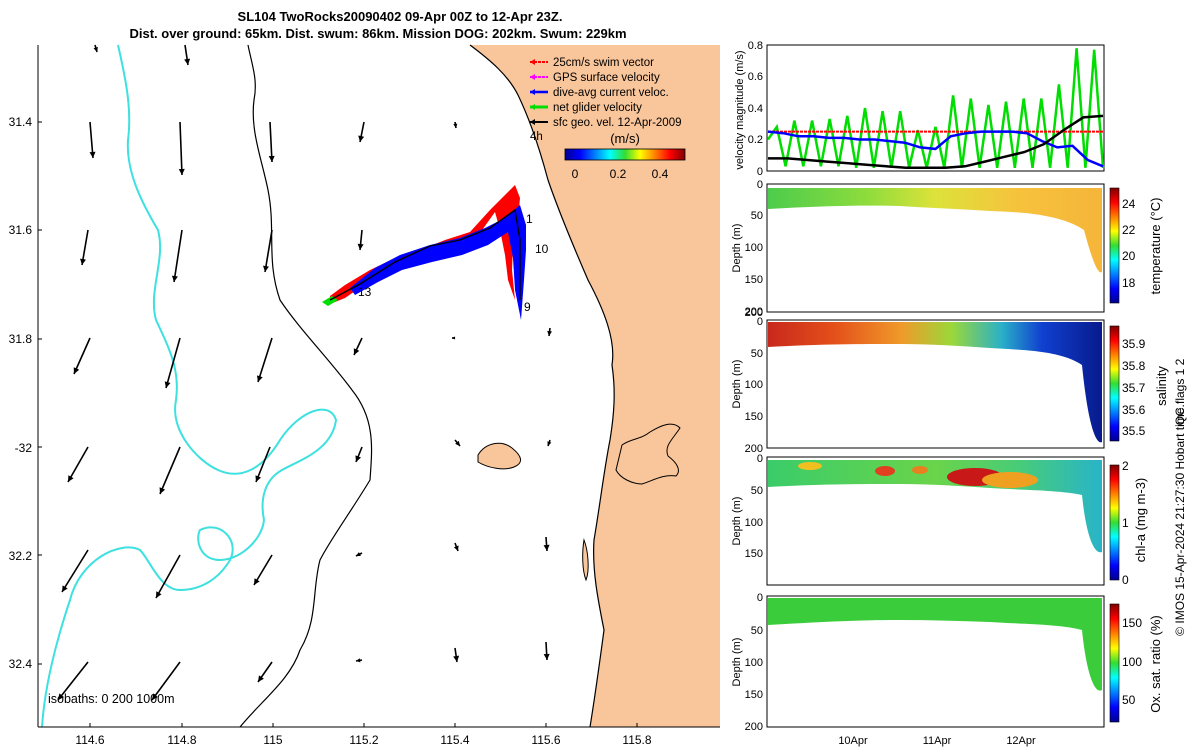 Image resolution: width=1200 pixels, height=750 pixels. Describe the element at coordinates (1134, 388) in the screenshot. I see `salinity-cb-tick: 35.7` at that location.